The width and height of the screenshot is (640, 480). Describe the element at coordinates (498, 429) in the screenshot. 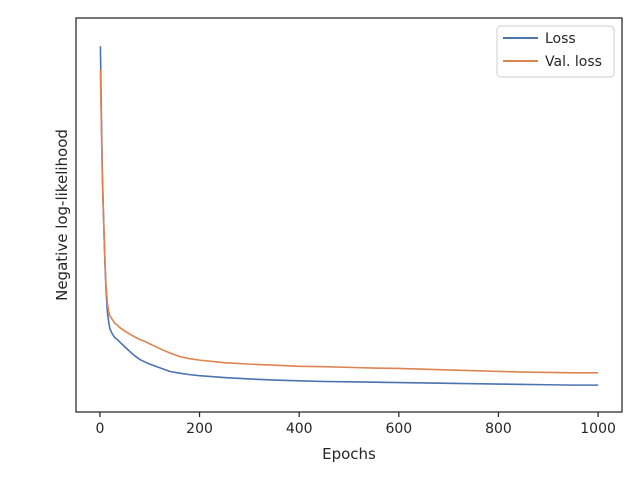

I see `x-tick-label-800: 800` at that location.